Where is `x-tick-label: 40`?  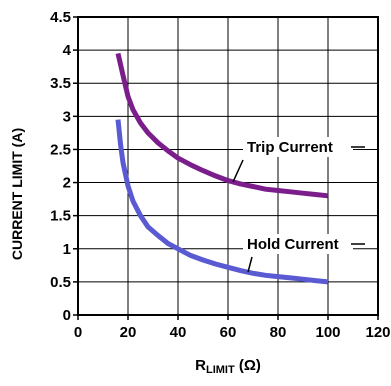
x-tick-label: 40 is located at coordinates (178, 332).